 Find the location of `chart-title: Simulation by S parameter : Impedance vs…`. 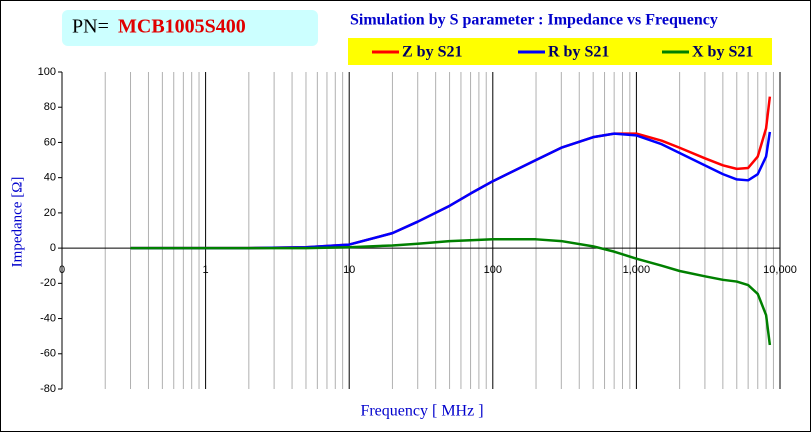

chart-title: Simulation by S parameter : Impedance vs… is located at coordinates (534, 20).